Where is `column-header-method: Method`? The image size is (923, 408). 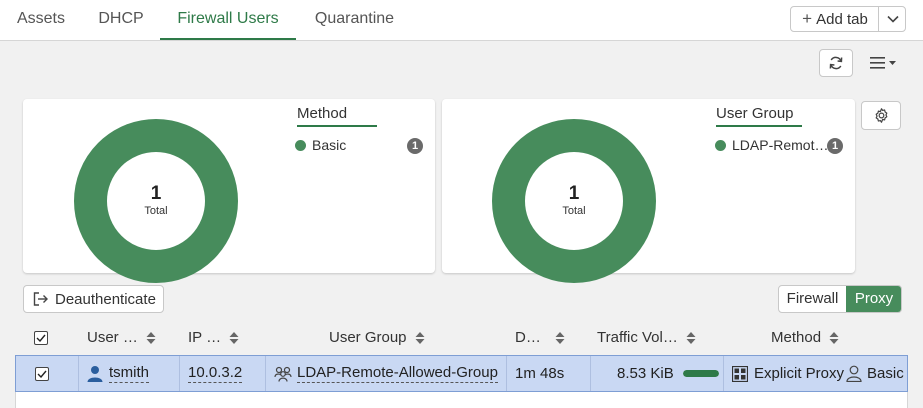 column-header-method: Method is located at coordinates (805, 338).